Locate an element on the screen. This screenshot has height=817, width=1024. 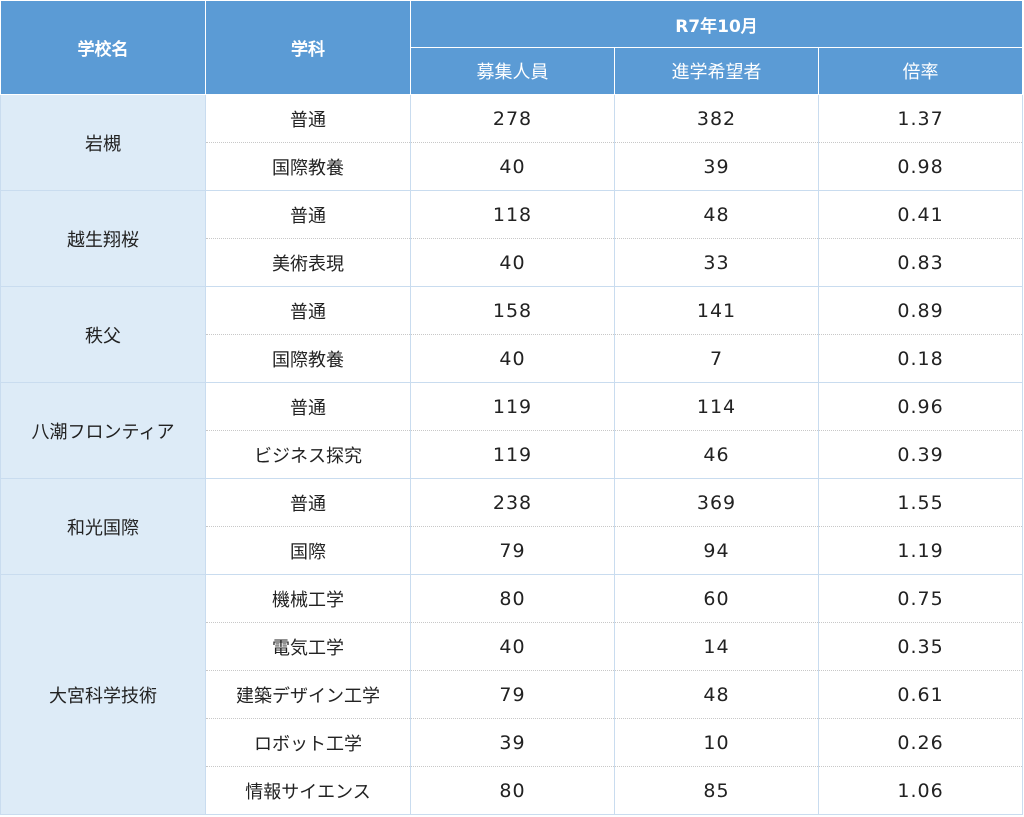
table-row: 電気工学 40 14 0.35 is located at coordinates (512, 646).